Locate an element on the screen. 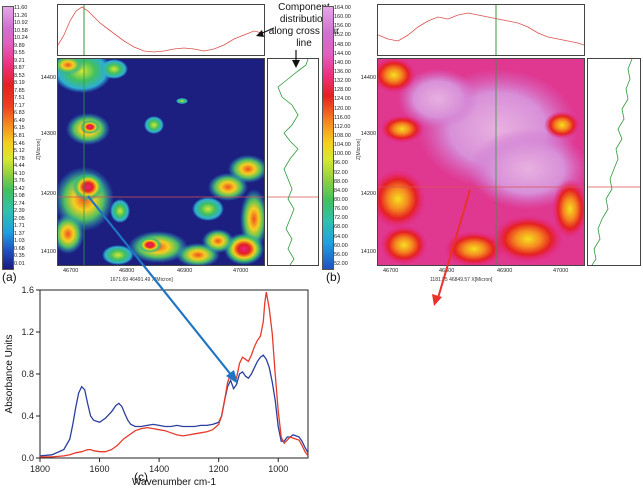  colorbar-tick-label: 4.10 is located at coordinates (19, 173).